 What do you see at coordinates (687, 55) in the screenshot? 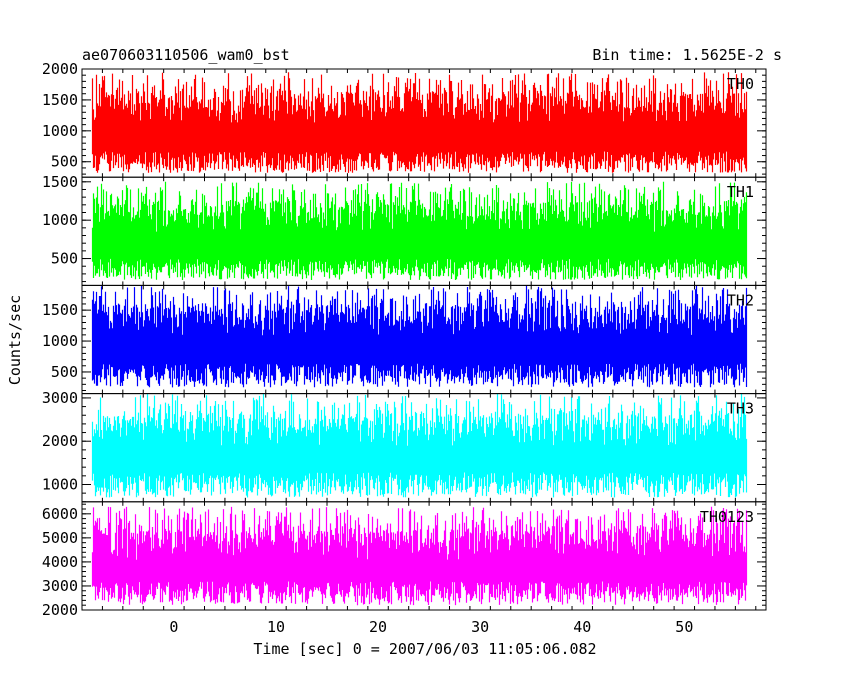
I see `chart-title-right: Bin time: 1.5625E-2 s` at bounding box center [687, 55].